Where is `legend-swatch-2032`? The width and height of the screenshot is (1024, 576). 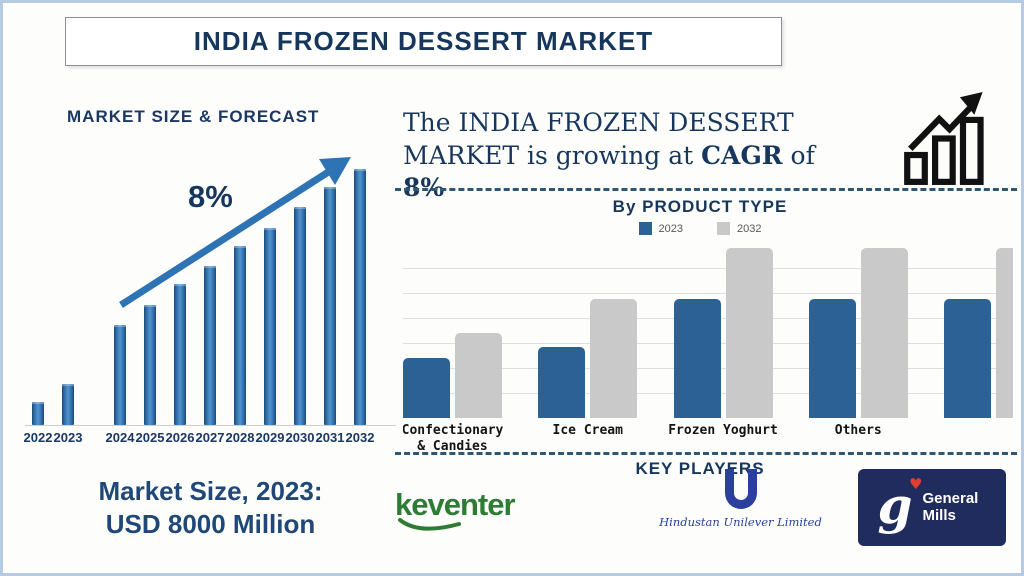
legend-swatch-2032 is located at coordinates (723, 228).